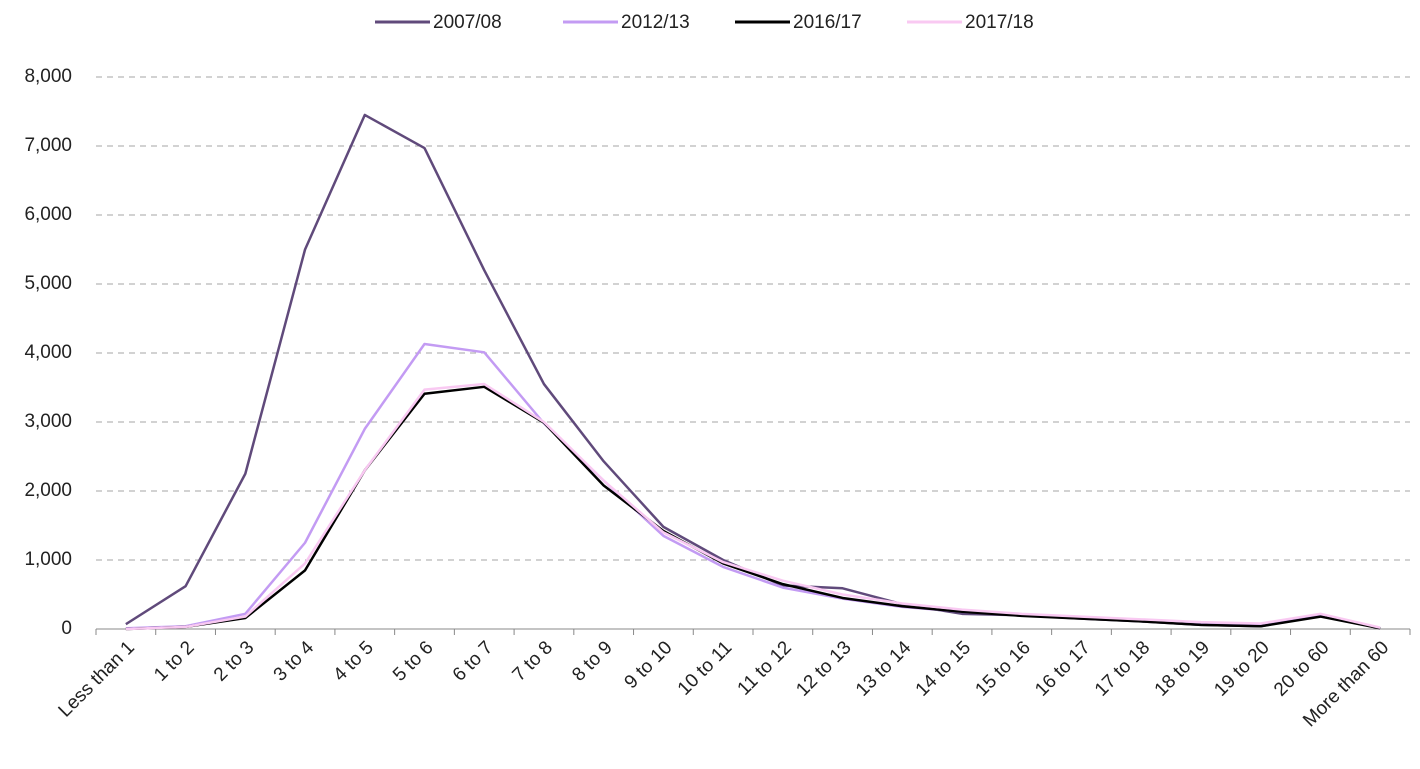 Image resolution: width=1420 pixels, height=769 pixels. I want to click on legend-label: 2016/17, so click(827, 22).